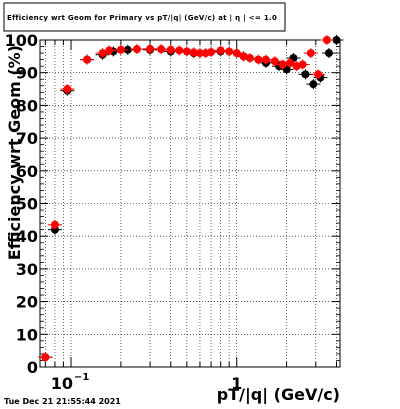 The width and height of the screenshot is (400, 409). Describe the element at coordinates (27, 204) in the screenshot. I see `y-tick-label: 50` at that location.